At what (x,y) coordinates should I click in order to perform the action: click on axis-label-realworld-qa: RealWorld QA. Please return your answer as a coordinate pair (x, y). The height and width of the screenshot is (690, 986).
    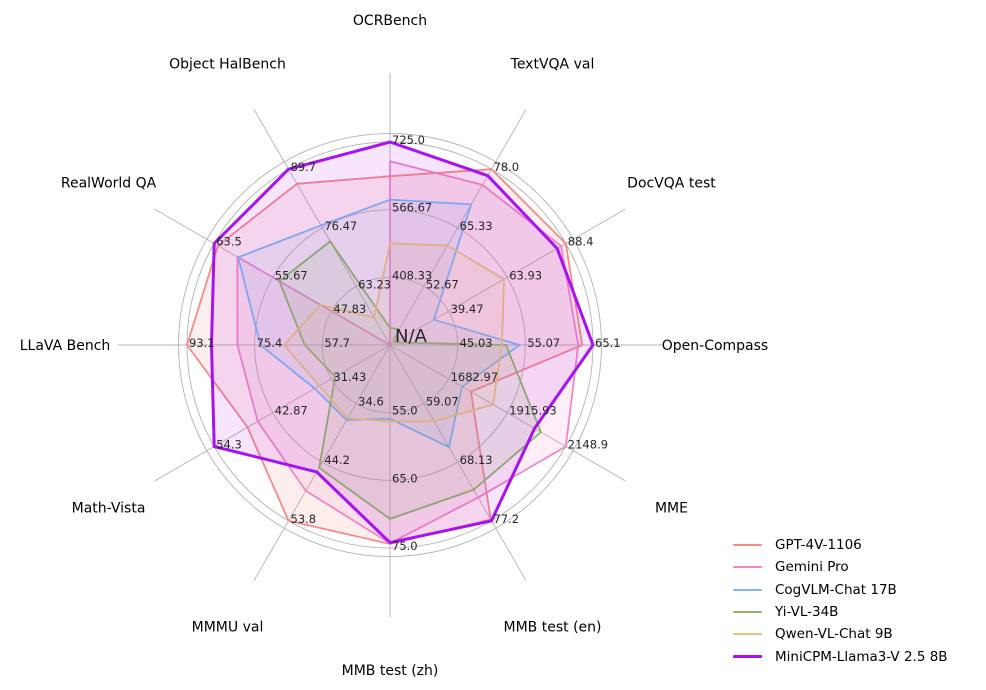
    Looking at the image, I should click on (109, 184).